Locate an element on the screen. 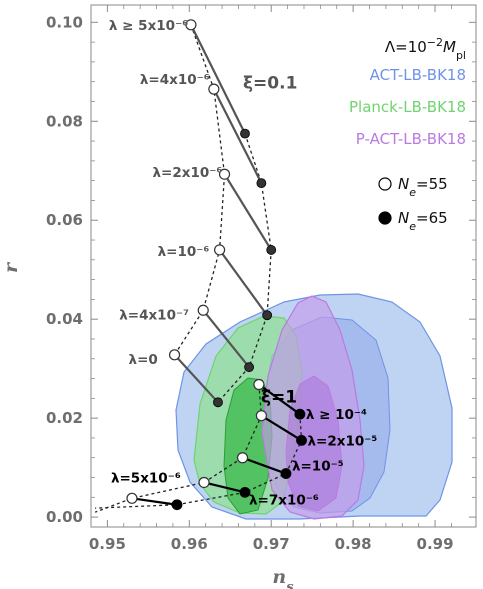 The width and height of the screenshot is (483, 589). label-xi01-2: λ=2x10⁻⁶ is located at coordinates (188, 173).